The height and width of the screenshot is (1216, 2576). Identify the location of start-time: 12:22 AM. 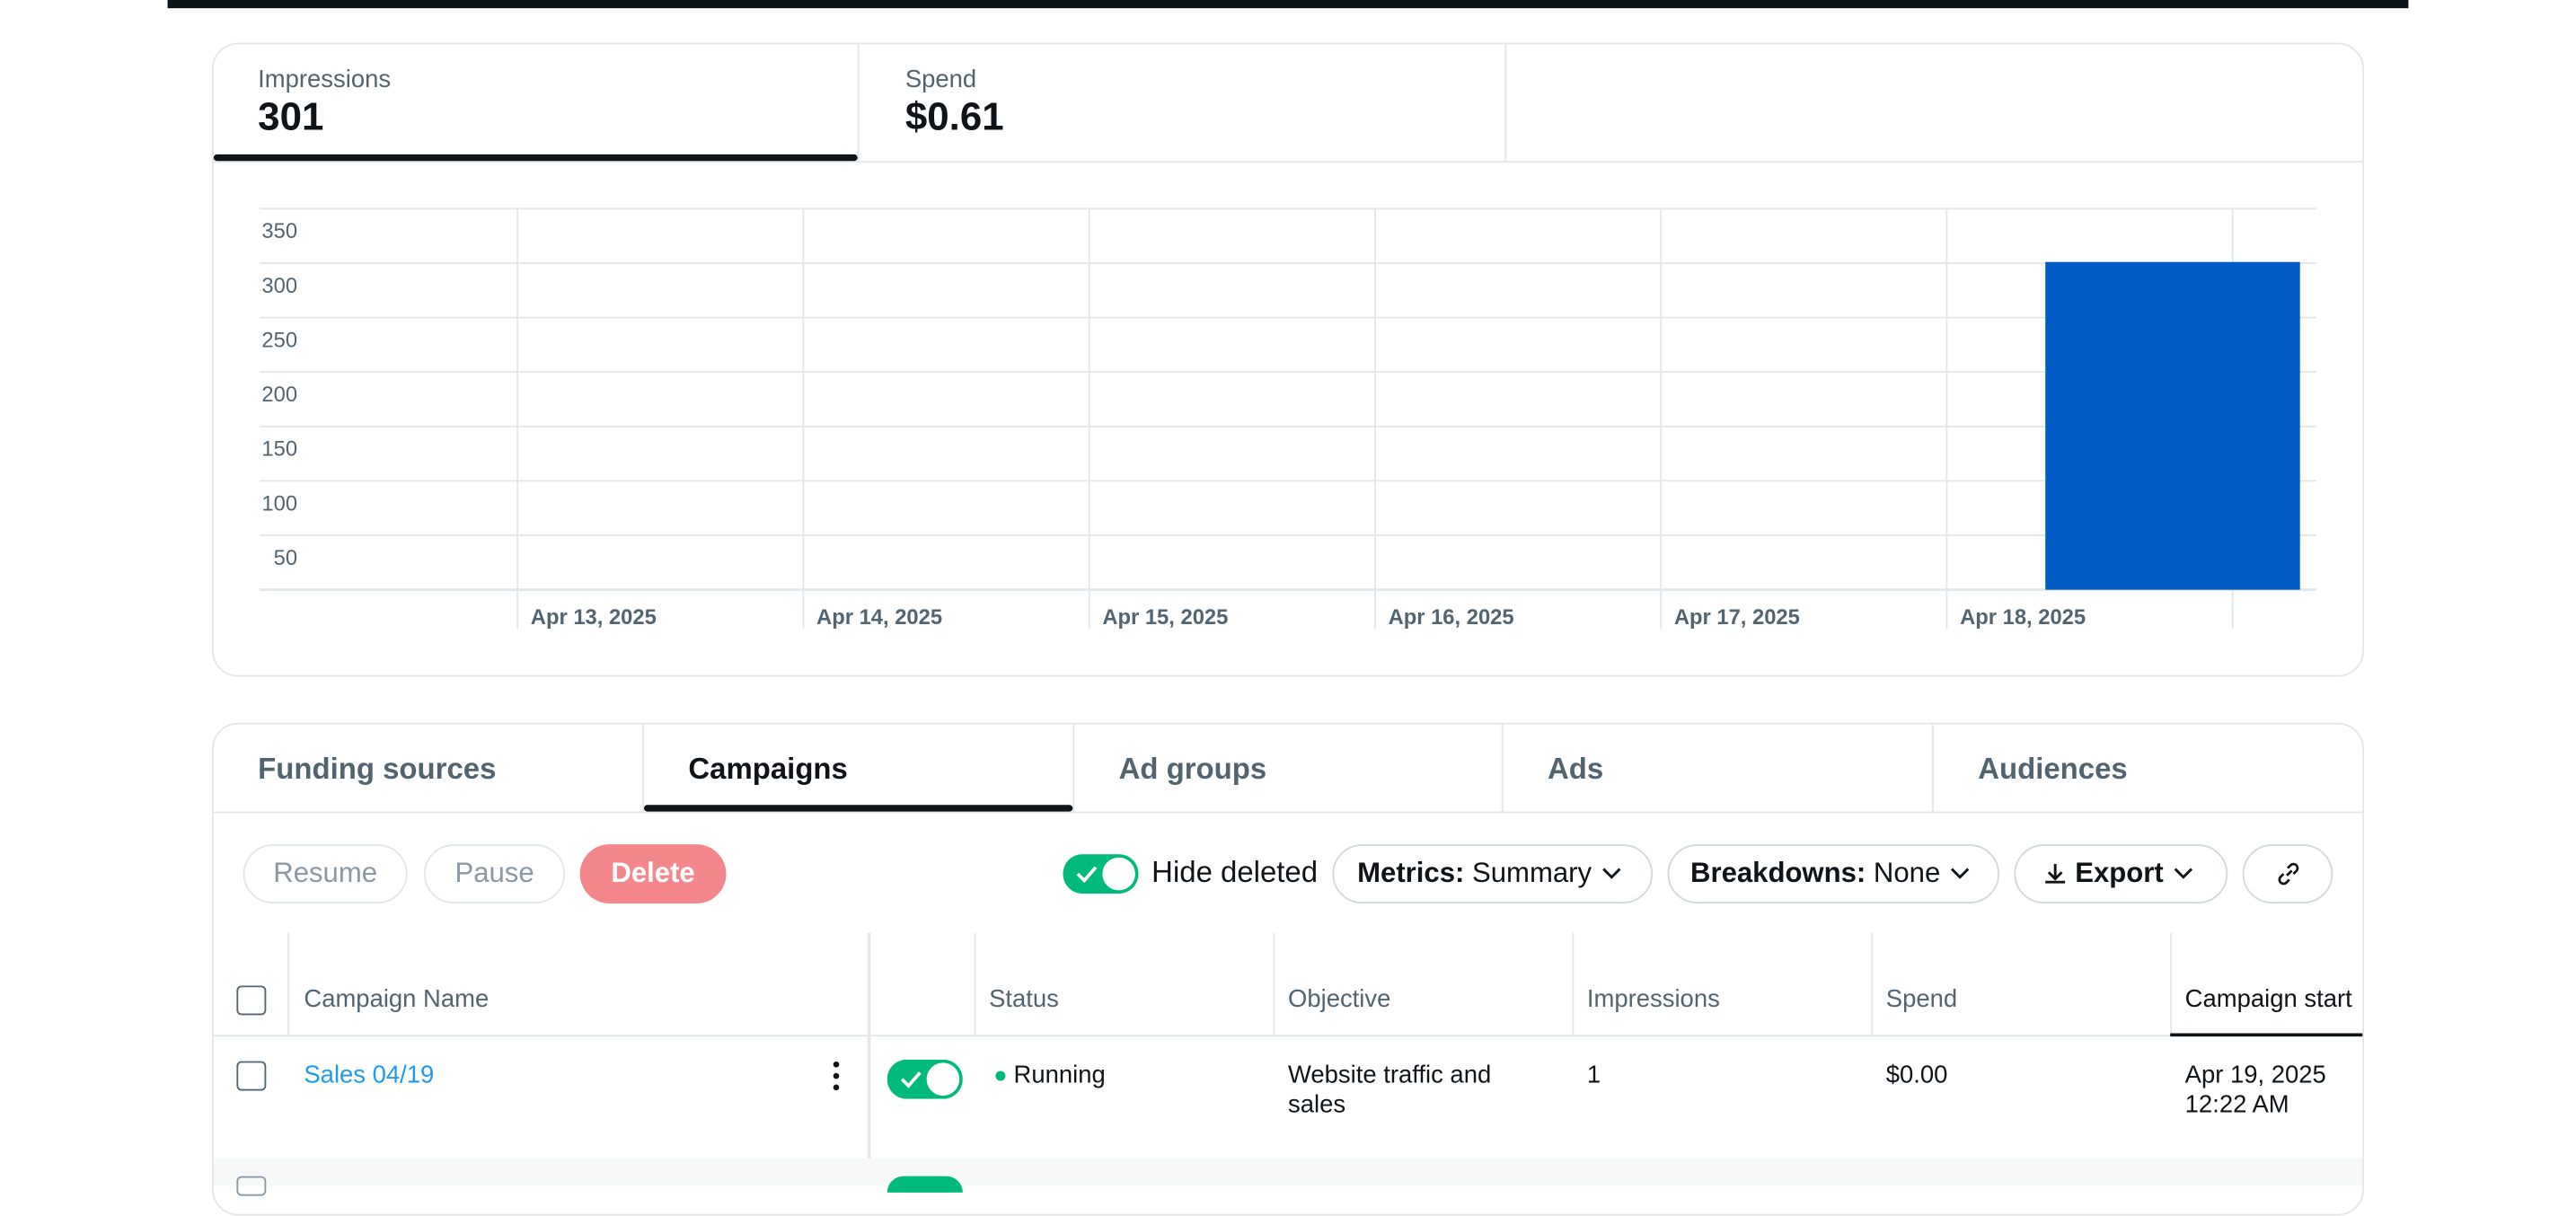
(2236, 1104).